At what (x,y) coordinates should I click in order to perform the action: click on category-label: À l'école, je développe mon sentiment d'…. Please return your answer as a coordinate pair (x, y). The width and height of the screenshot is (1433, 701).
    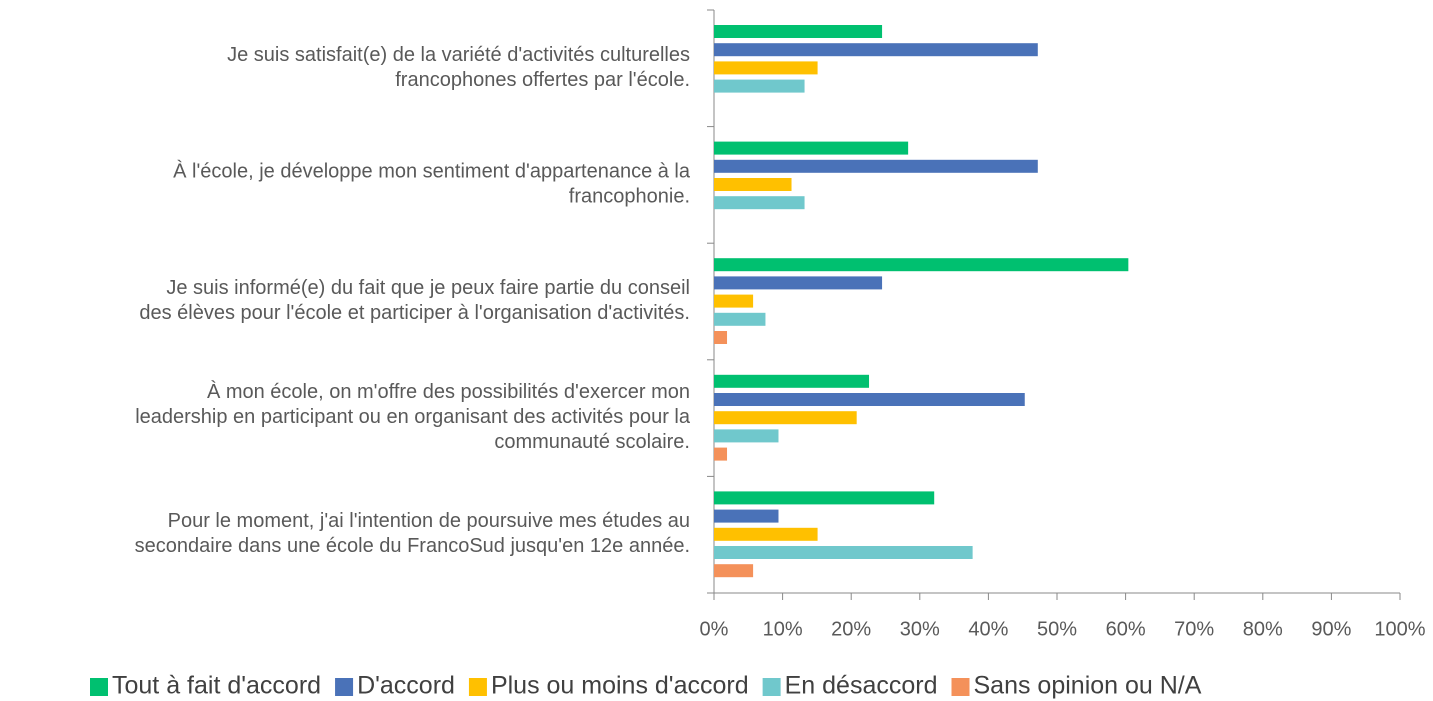
    Looking at the image, I should click on (432, 184).